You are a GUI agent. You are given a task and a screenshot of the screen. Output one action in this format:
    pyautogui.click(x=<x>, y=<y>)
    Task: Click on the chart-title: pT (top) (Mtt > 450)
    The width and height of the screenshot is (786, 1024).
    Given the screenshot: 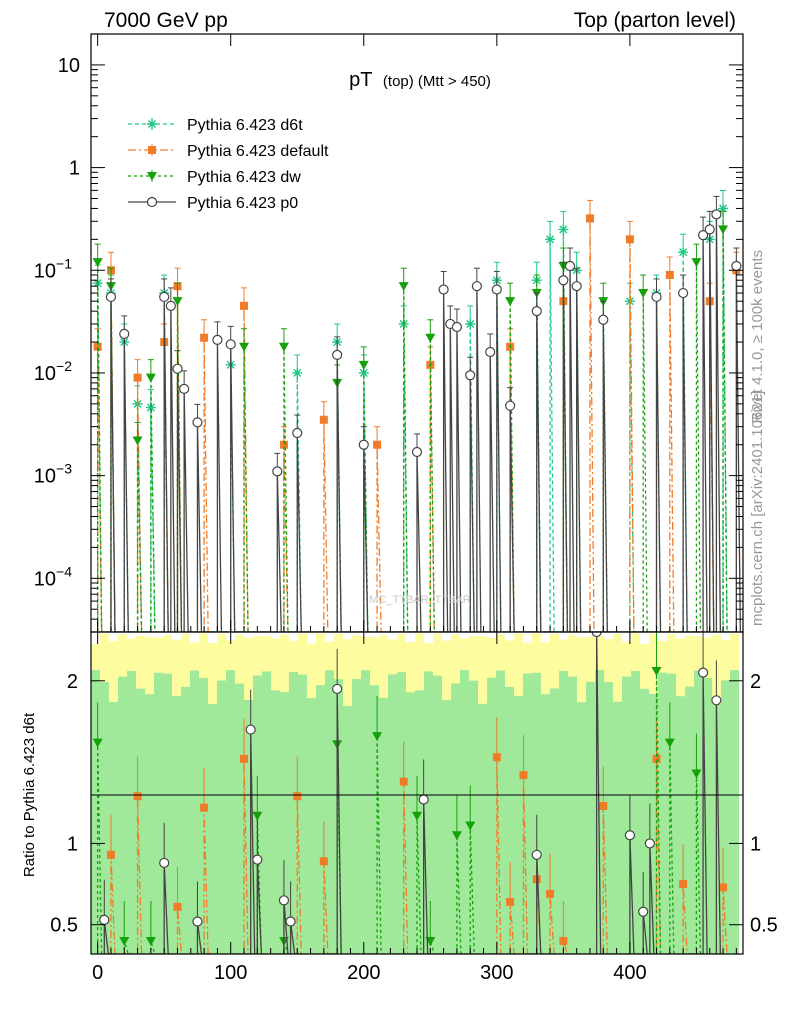 What is the action you would take?
    pyautogui.click(x=420, y=80)
    